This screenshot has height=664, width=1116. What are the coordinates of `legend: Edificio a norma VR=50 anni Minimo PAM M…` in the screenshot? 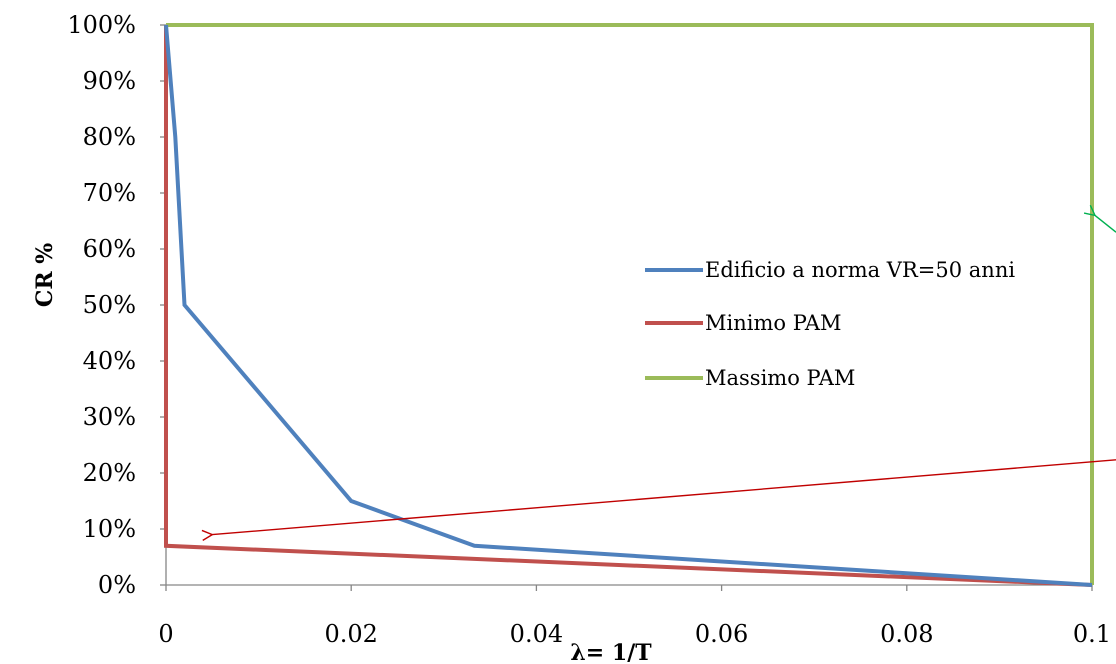 It's located at (830, 324).